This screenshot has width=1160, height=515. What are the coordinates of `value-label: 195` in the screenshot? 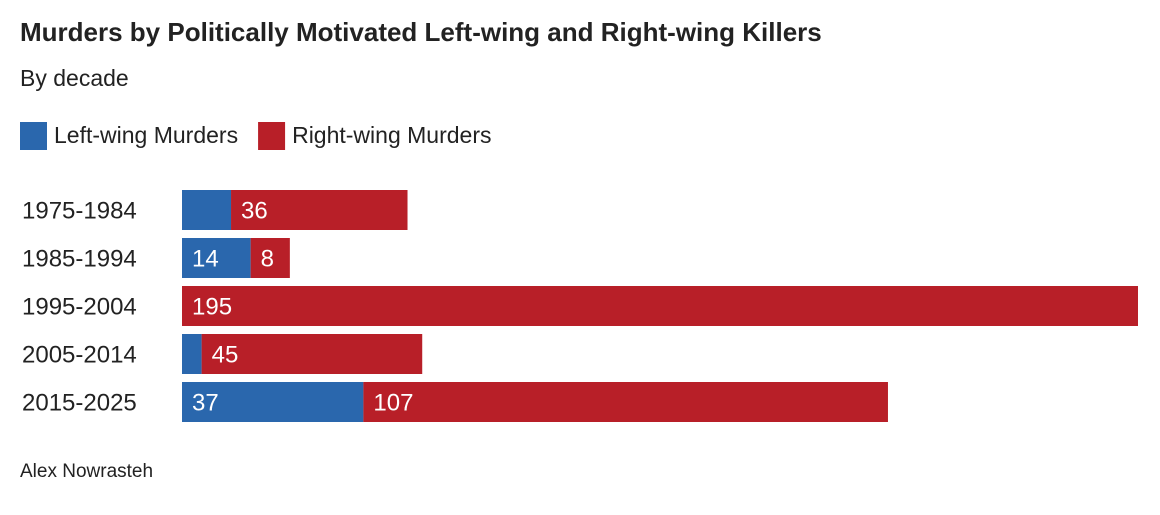 It's located at (212, 306).